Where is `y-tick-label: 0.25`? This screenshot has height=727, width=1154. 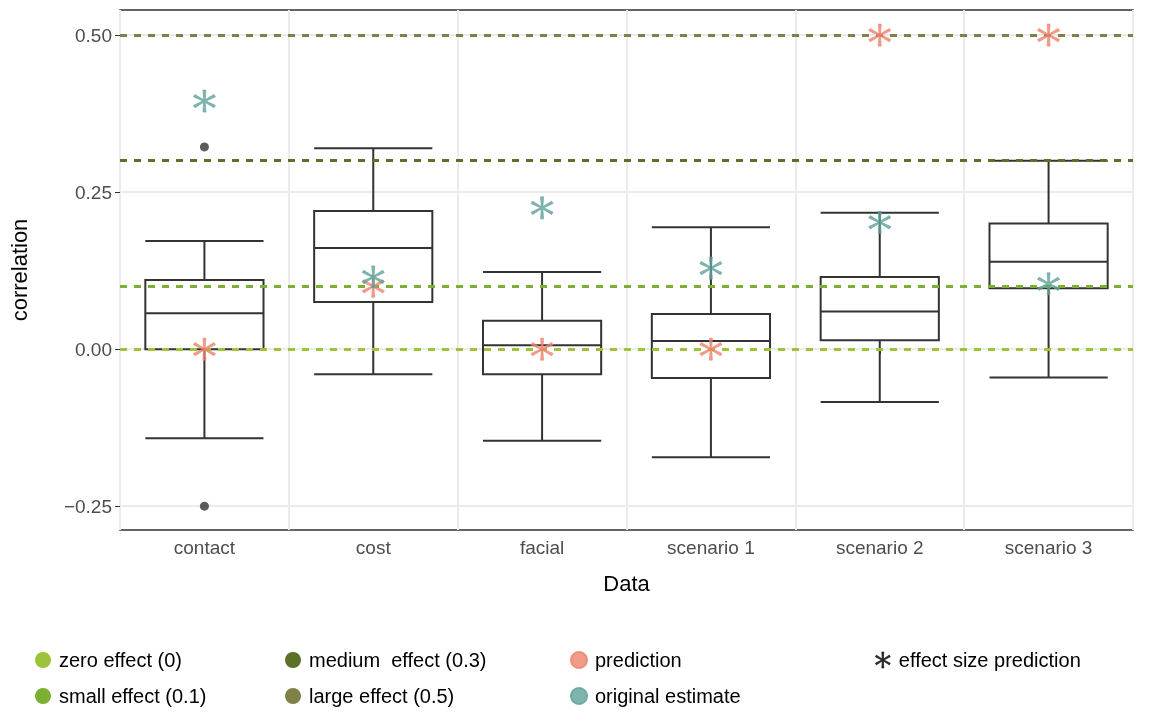
y-tick-label: 0.25 is located at coordinates (93, 192).